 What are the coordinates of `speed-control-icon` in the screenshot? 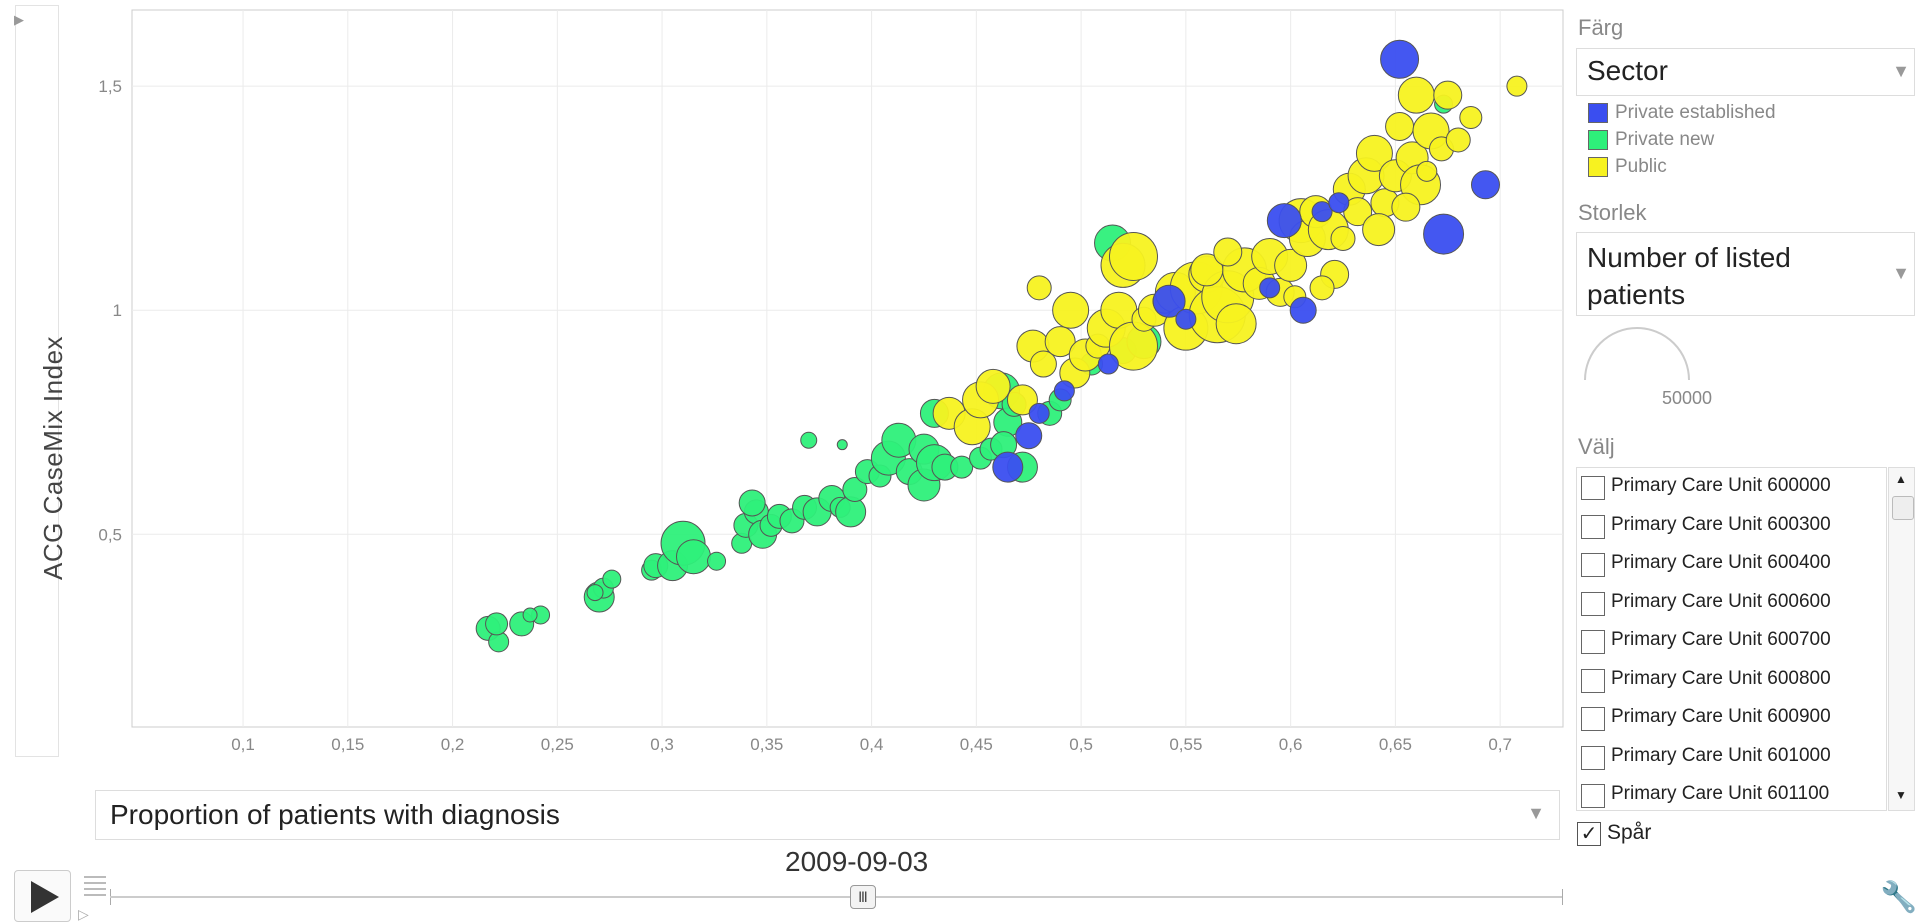 It's located at (95, 891).